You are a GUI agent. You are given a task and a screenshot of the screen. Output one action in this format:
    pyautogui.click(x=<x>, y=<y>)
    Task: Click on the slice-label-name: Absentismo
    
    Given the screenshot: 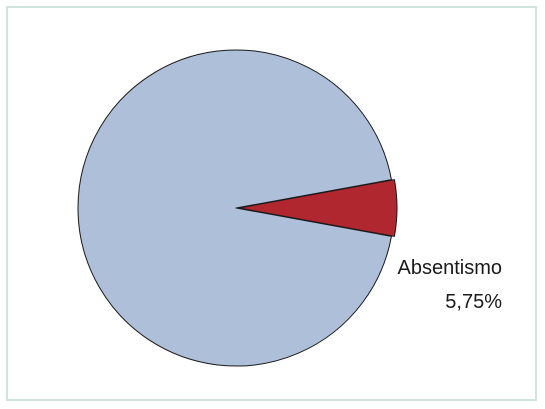 What is the action you would take?
    pyautogui.click(x=450, y=268)
    